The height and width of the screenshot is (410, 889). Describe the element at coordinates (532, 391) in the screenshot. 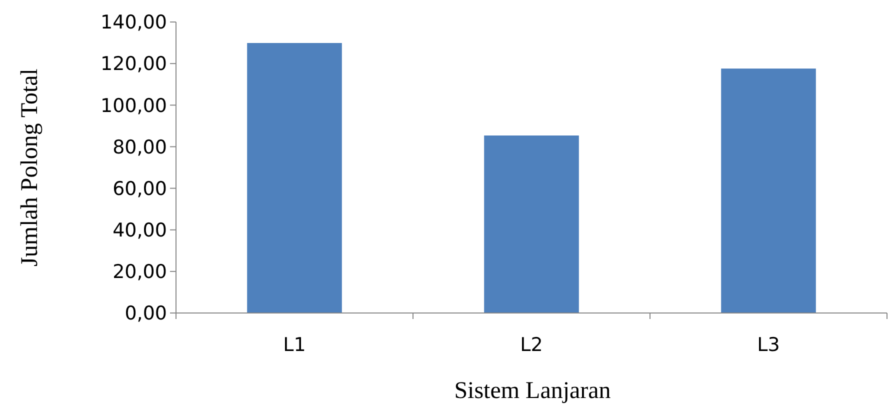

I see `x-axis-title: Sistem Lanjaran` at that location.